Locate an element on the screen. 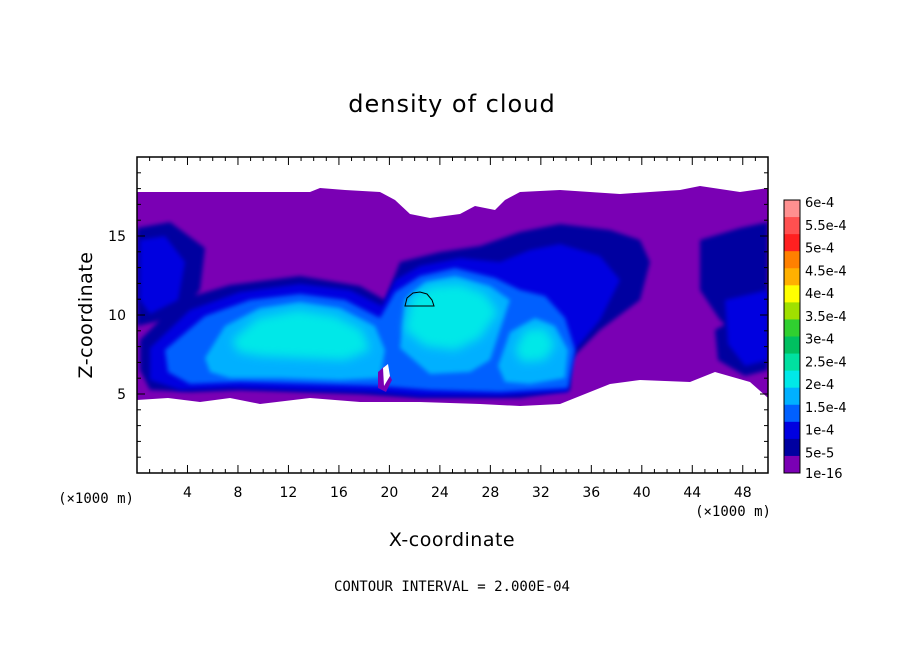 Image resolution: width=904 pixels, height=654 pixels. contour-interval-label: CONTOUR INTERVAL = 2.000E-04 is located at coordinates (452, 587).